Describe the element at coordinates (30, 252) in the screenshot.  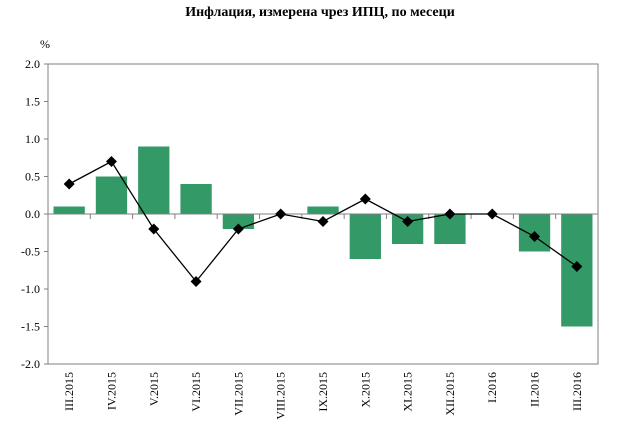
I see `y-tick-label: -0.5` at that location.